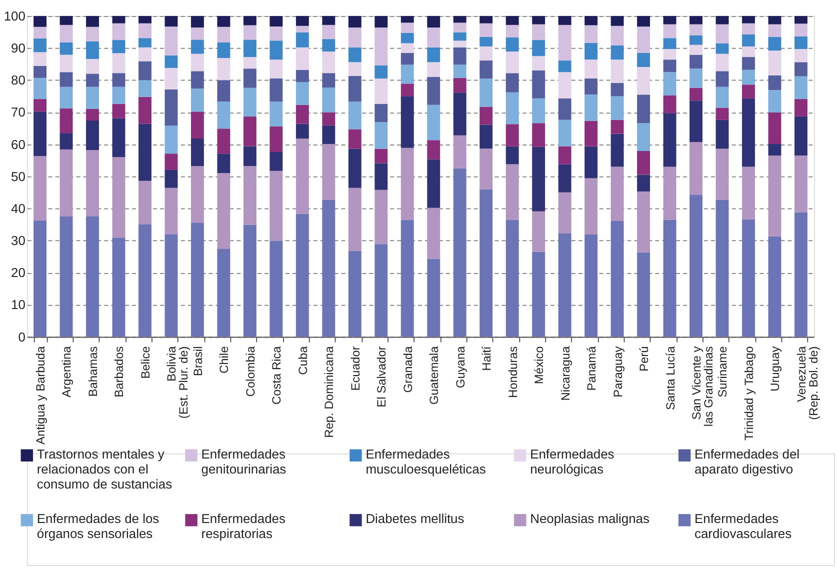  What do you see at coordinates (329, 392) in the screenshot?
I see `x-tick-label: Rep. Dominicana` at bounding box center [329, 392].